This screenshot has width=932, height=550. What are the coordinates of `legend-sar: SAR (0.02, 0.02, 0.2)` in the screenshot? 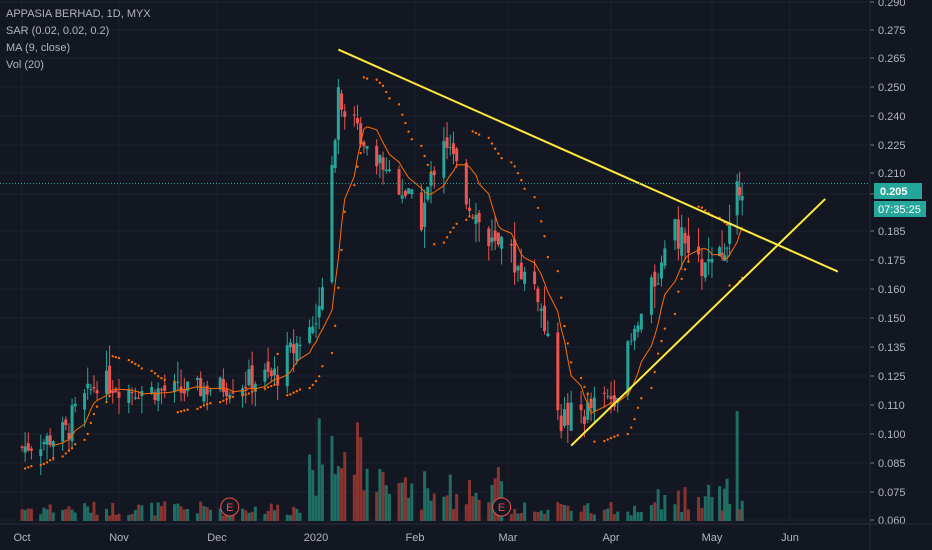 It's located at (58, 31).